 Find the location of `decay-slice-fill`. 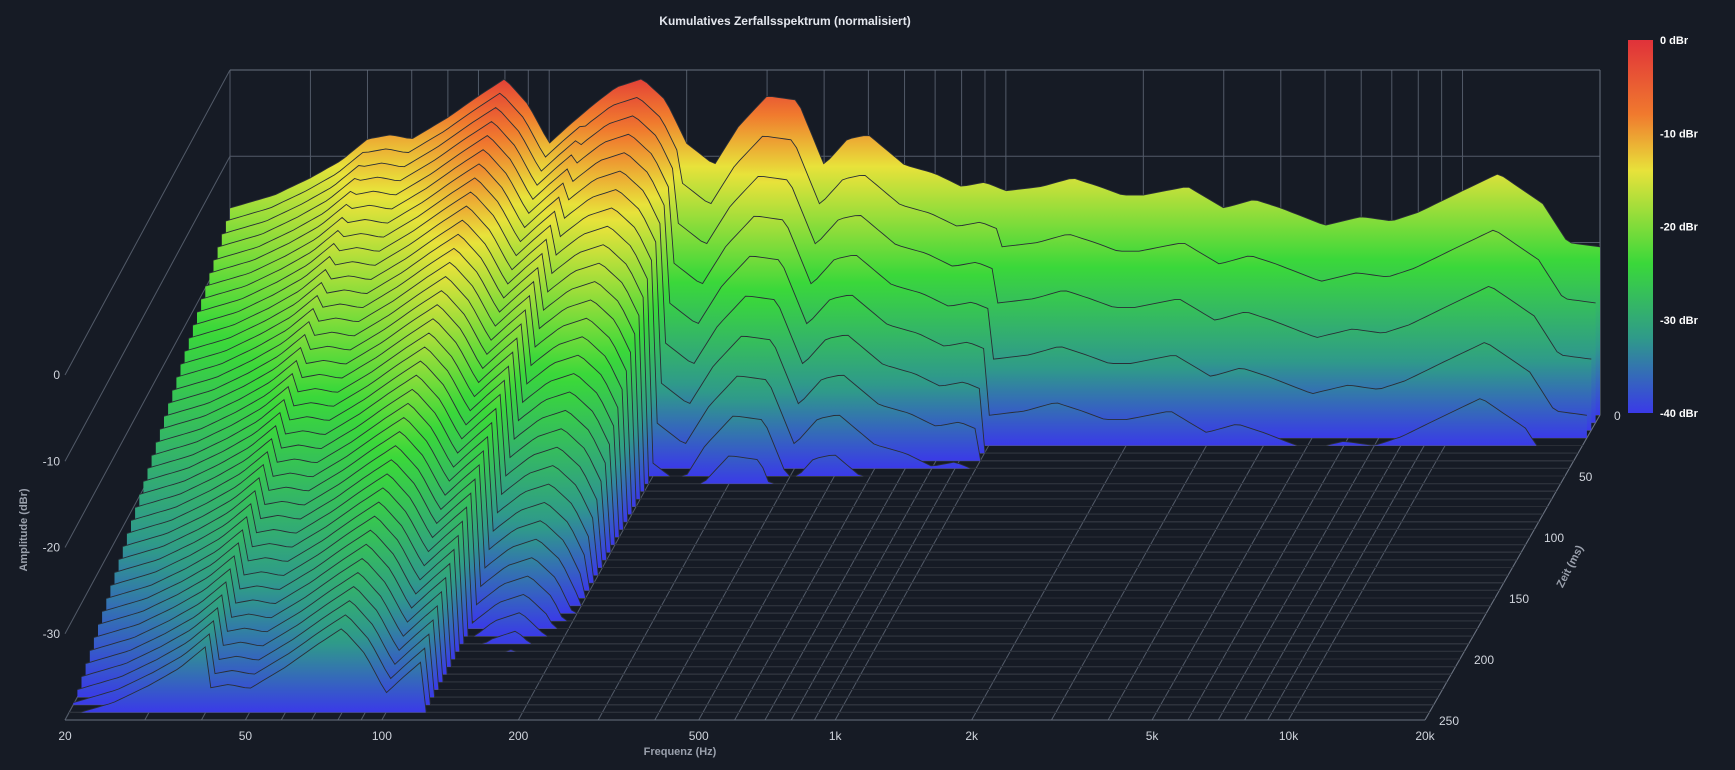

decay-slice-fill is located at coordinates (749, 670).